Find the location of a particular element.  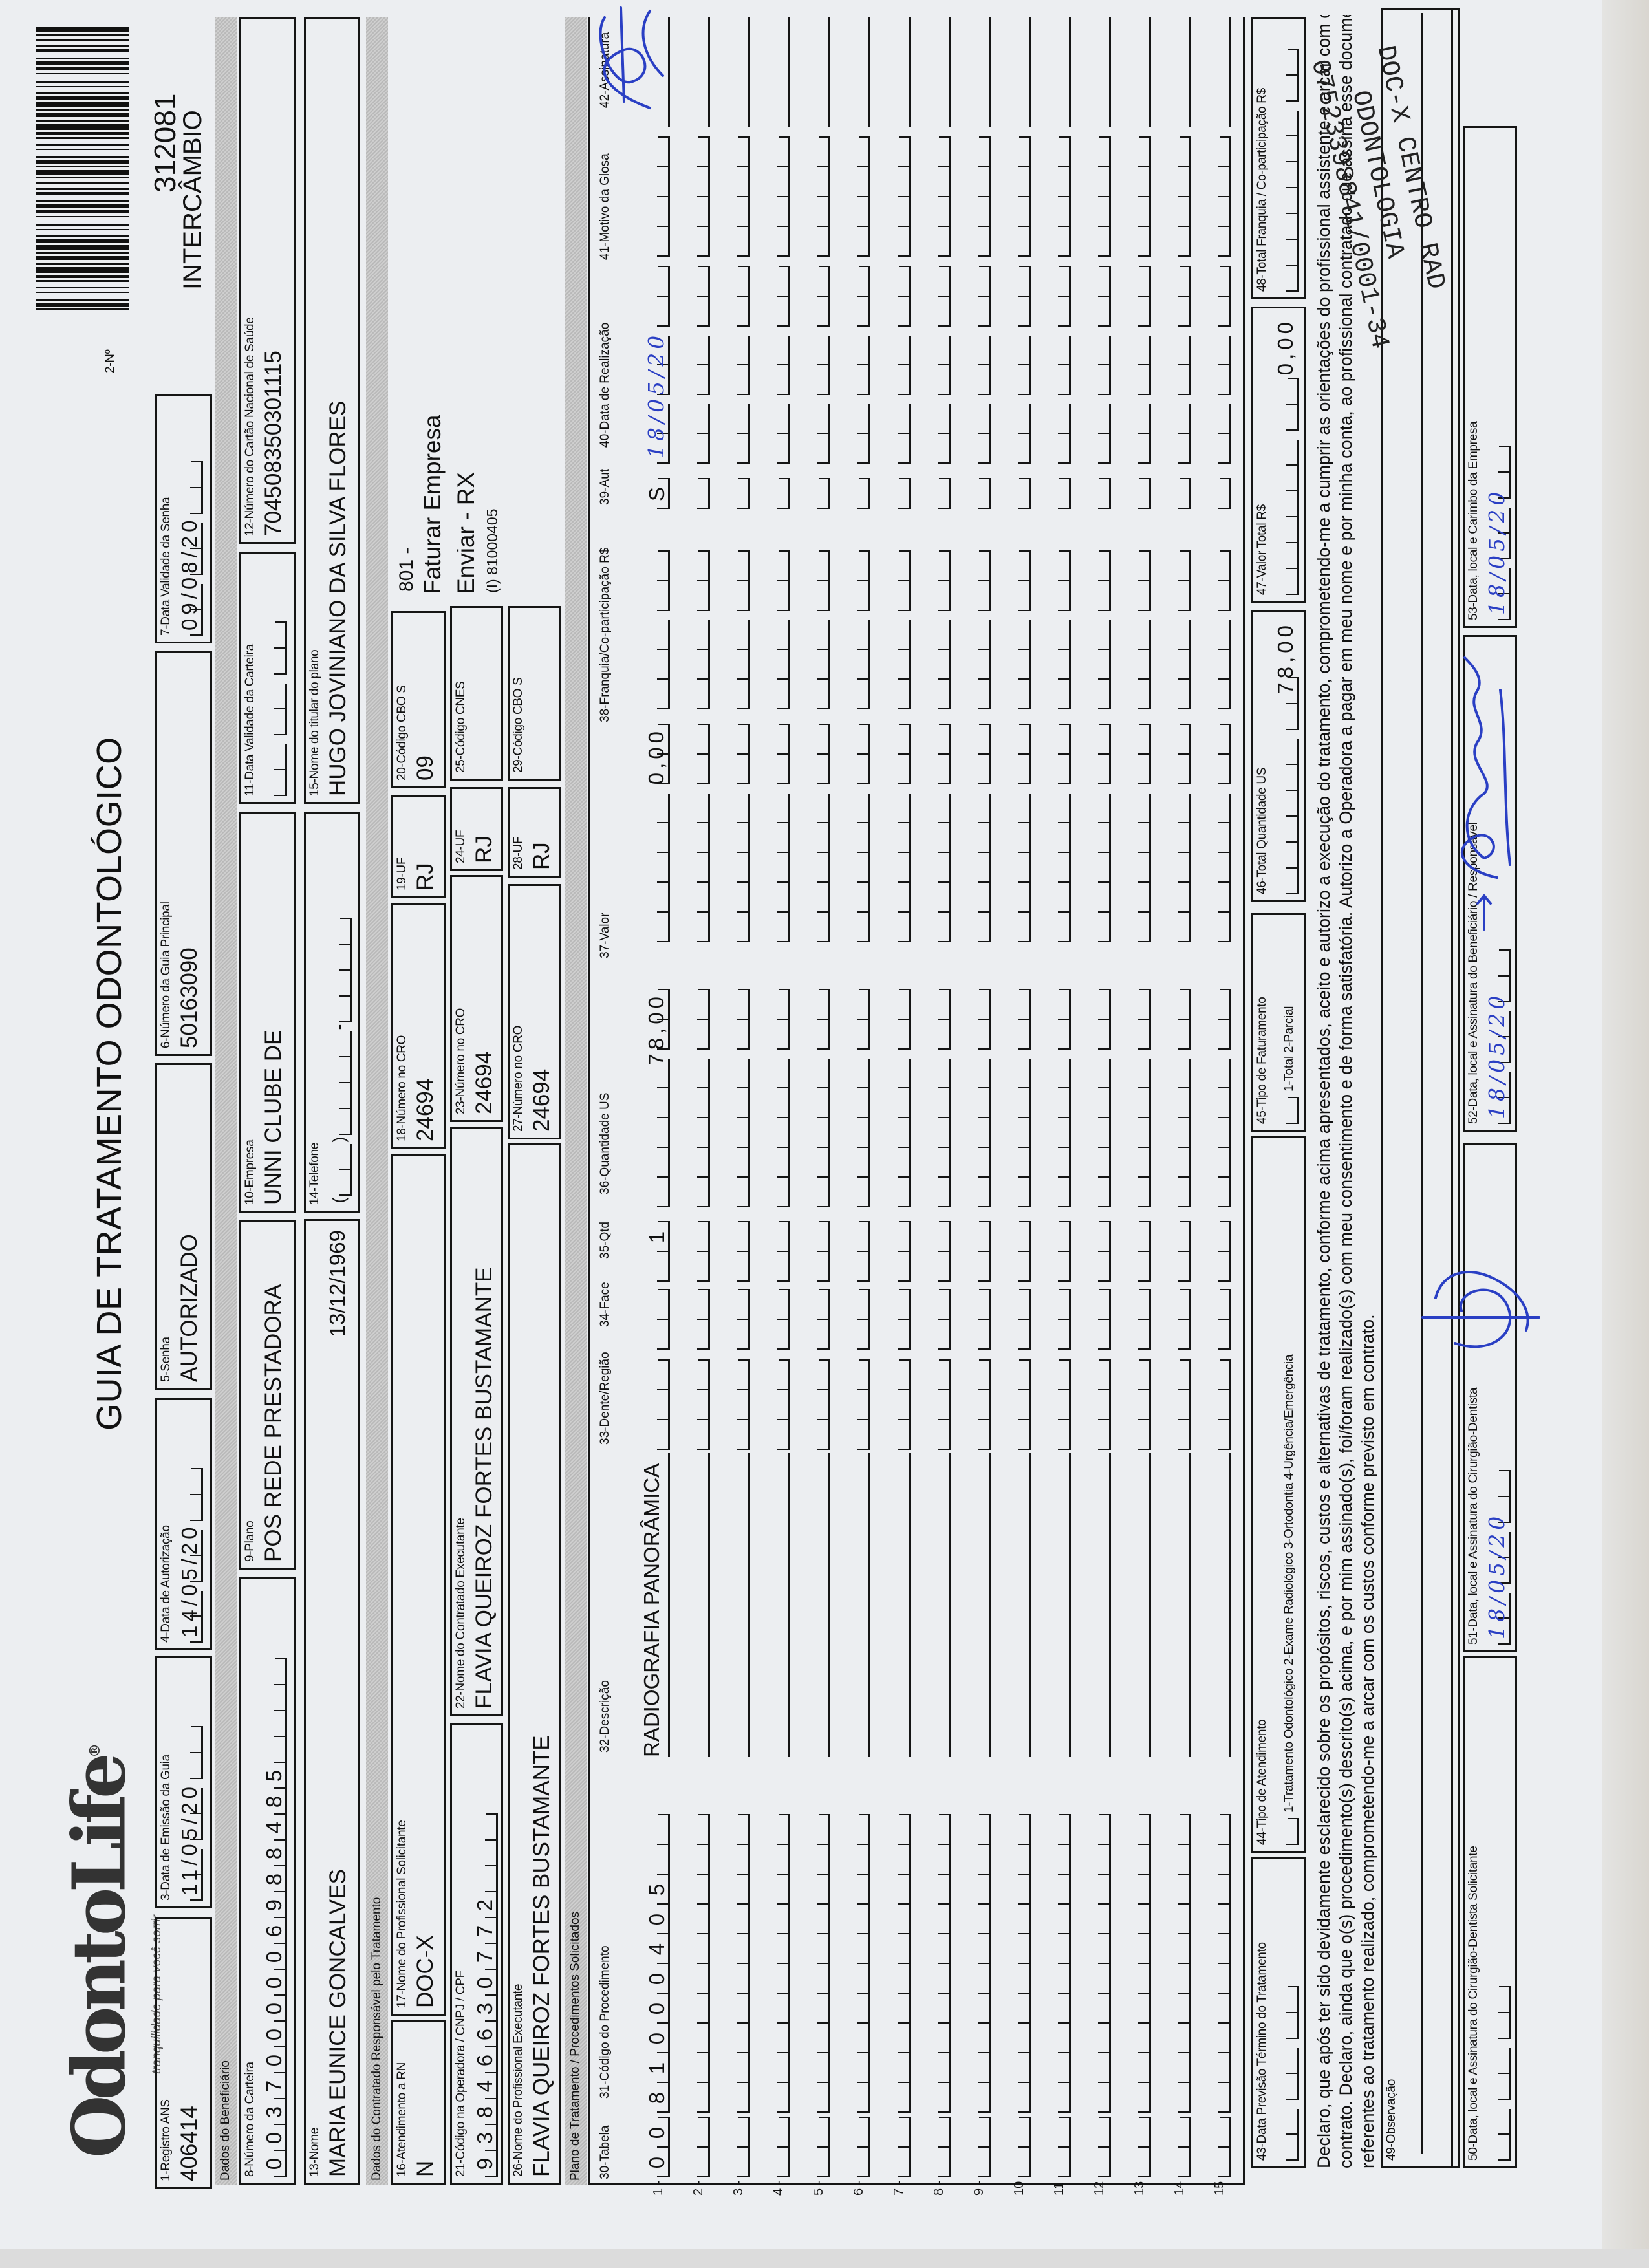

guia-principal-field: 6-Número da Guia Principal 50163090 is located at coordinates (183, 853).